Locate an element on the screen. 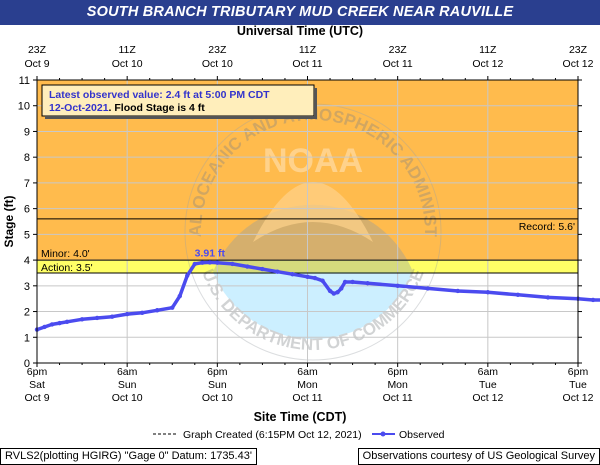  bottom-tick-label-date: Oct 9 is located at coordinates (36, 398).